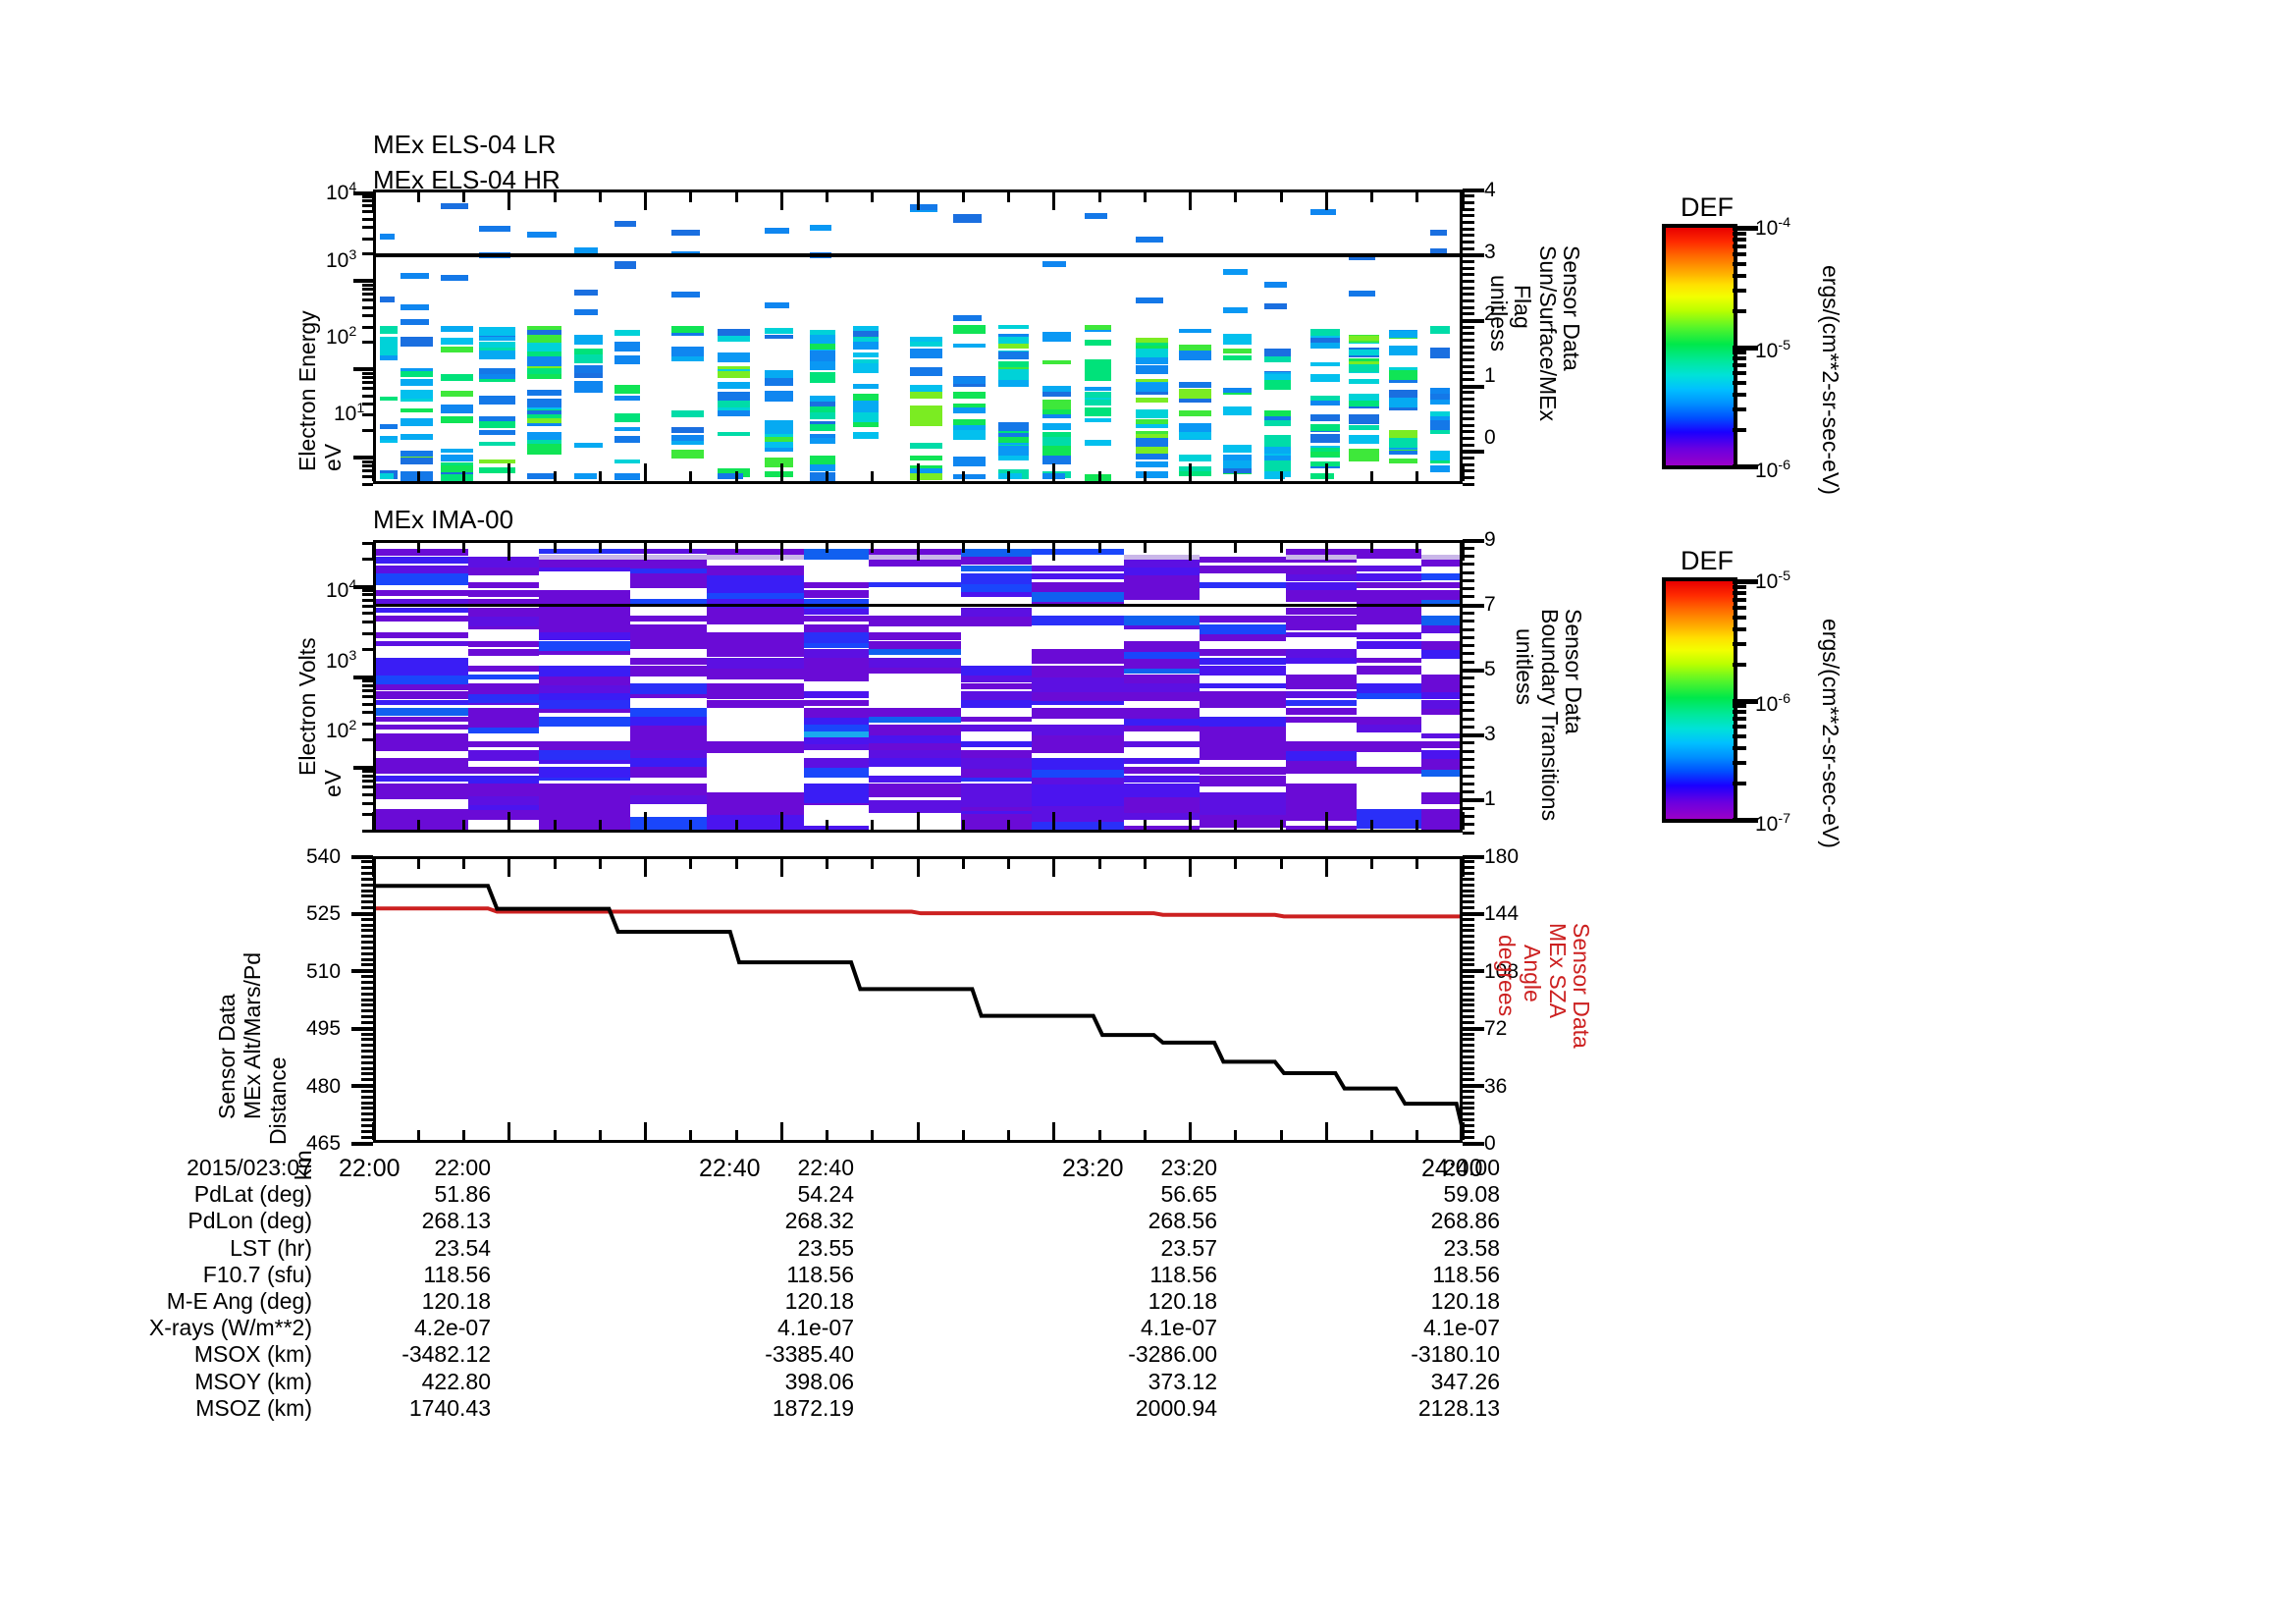 This screenshot has width=2296, height=1623. Describe the element at coordinates (250, 1221) in the screenshot. I see `table-row-label: PdLon (deg)` at that location.